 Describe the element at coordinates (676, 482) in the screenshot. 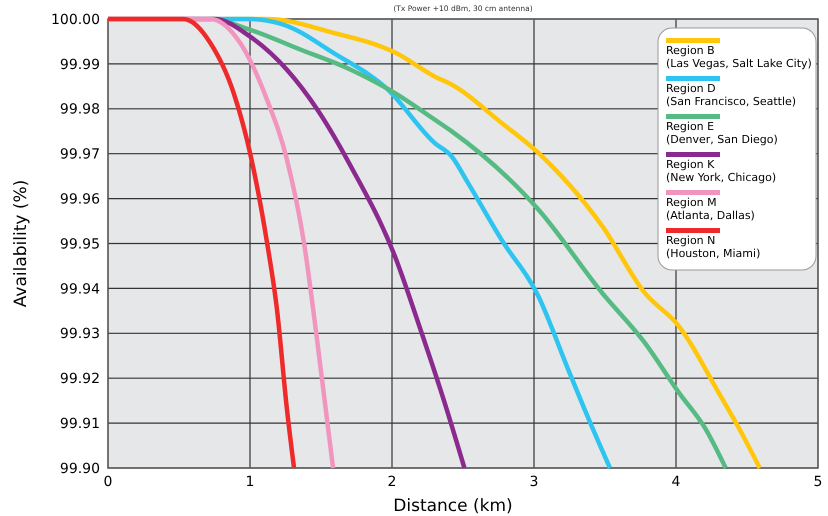

I see `x-tick-label: 4` at that location.